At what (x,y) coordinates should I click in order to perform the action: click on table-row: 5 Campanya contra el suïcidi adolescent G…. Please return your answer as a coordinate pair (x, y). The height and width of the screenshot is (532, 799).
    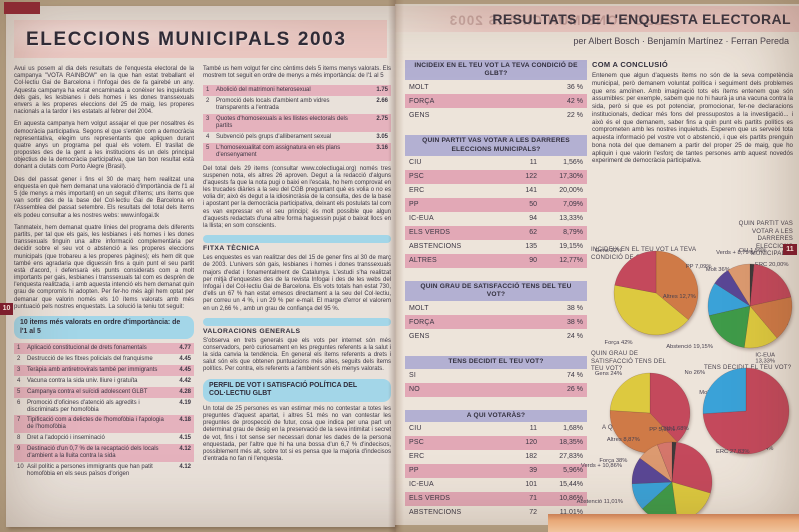
    Looking at the image, I should click on (104, 392).